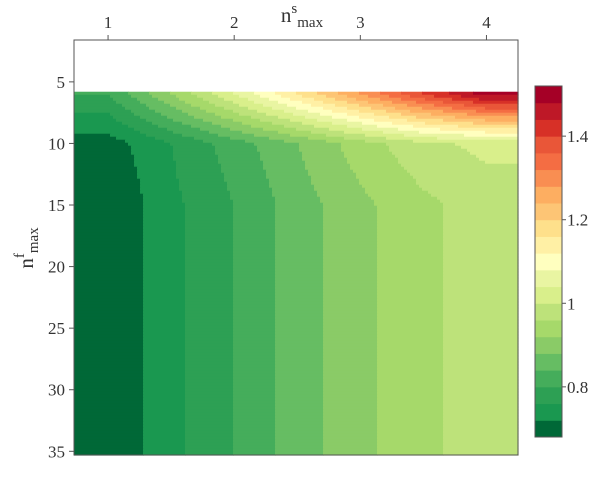 The width and height of the screenshot is (598, 500). What do you see at coordinates (56, 205) in the screenshot?
I see `y-tick-label: 15` at bounding box center [56, 205].